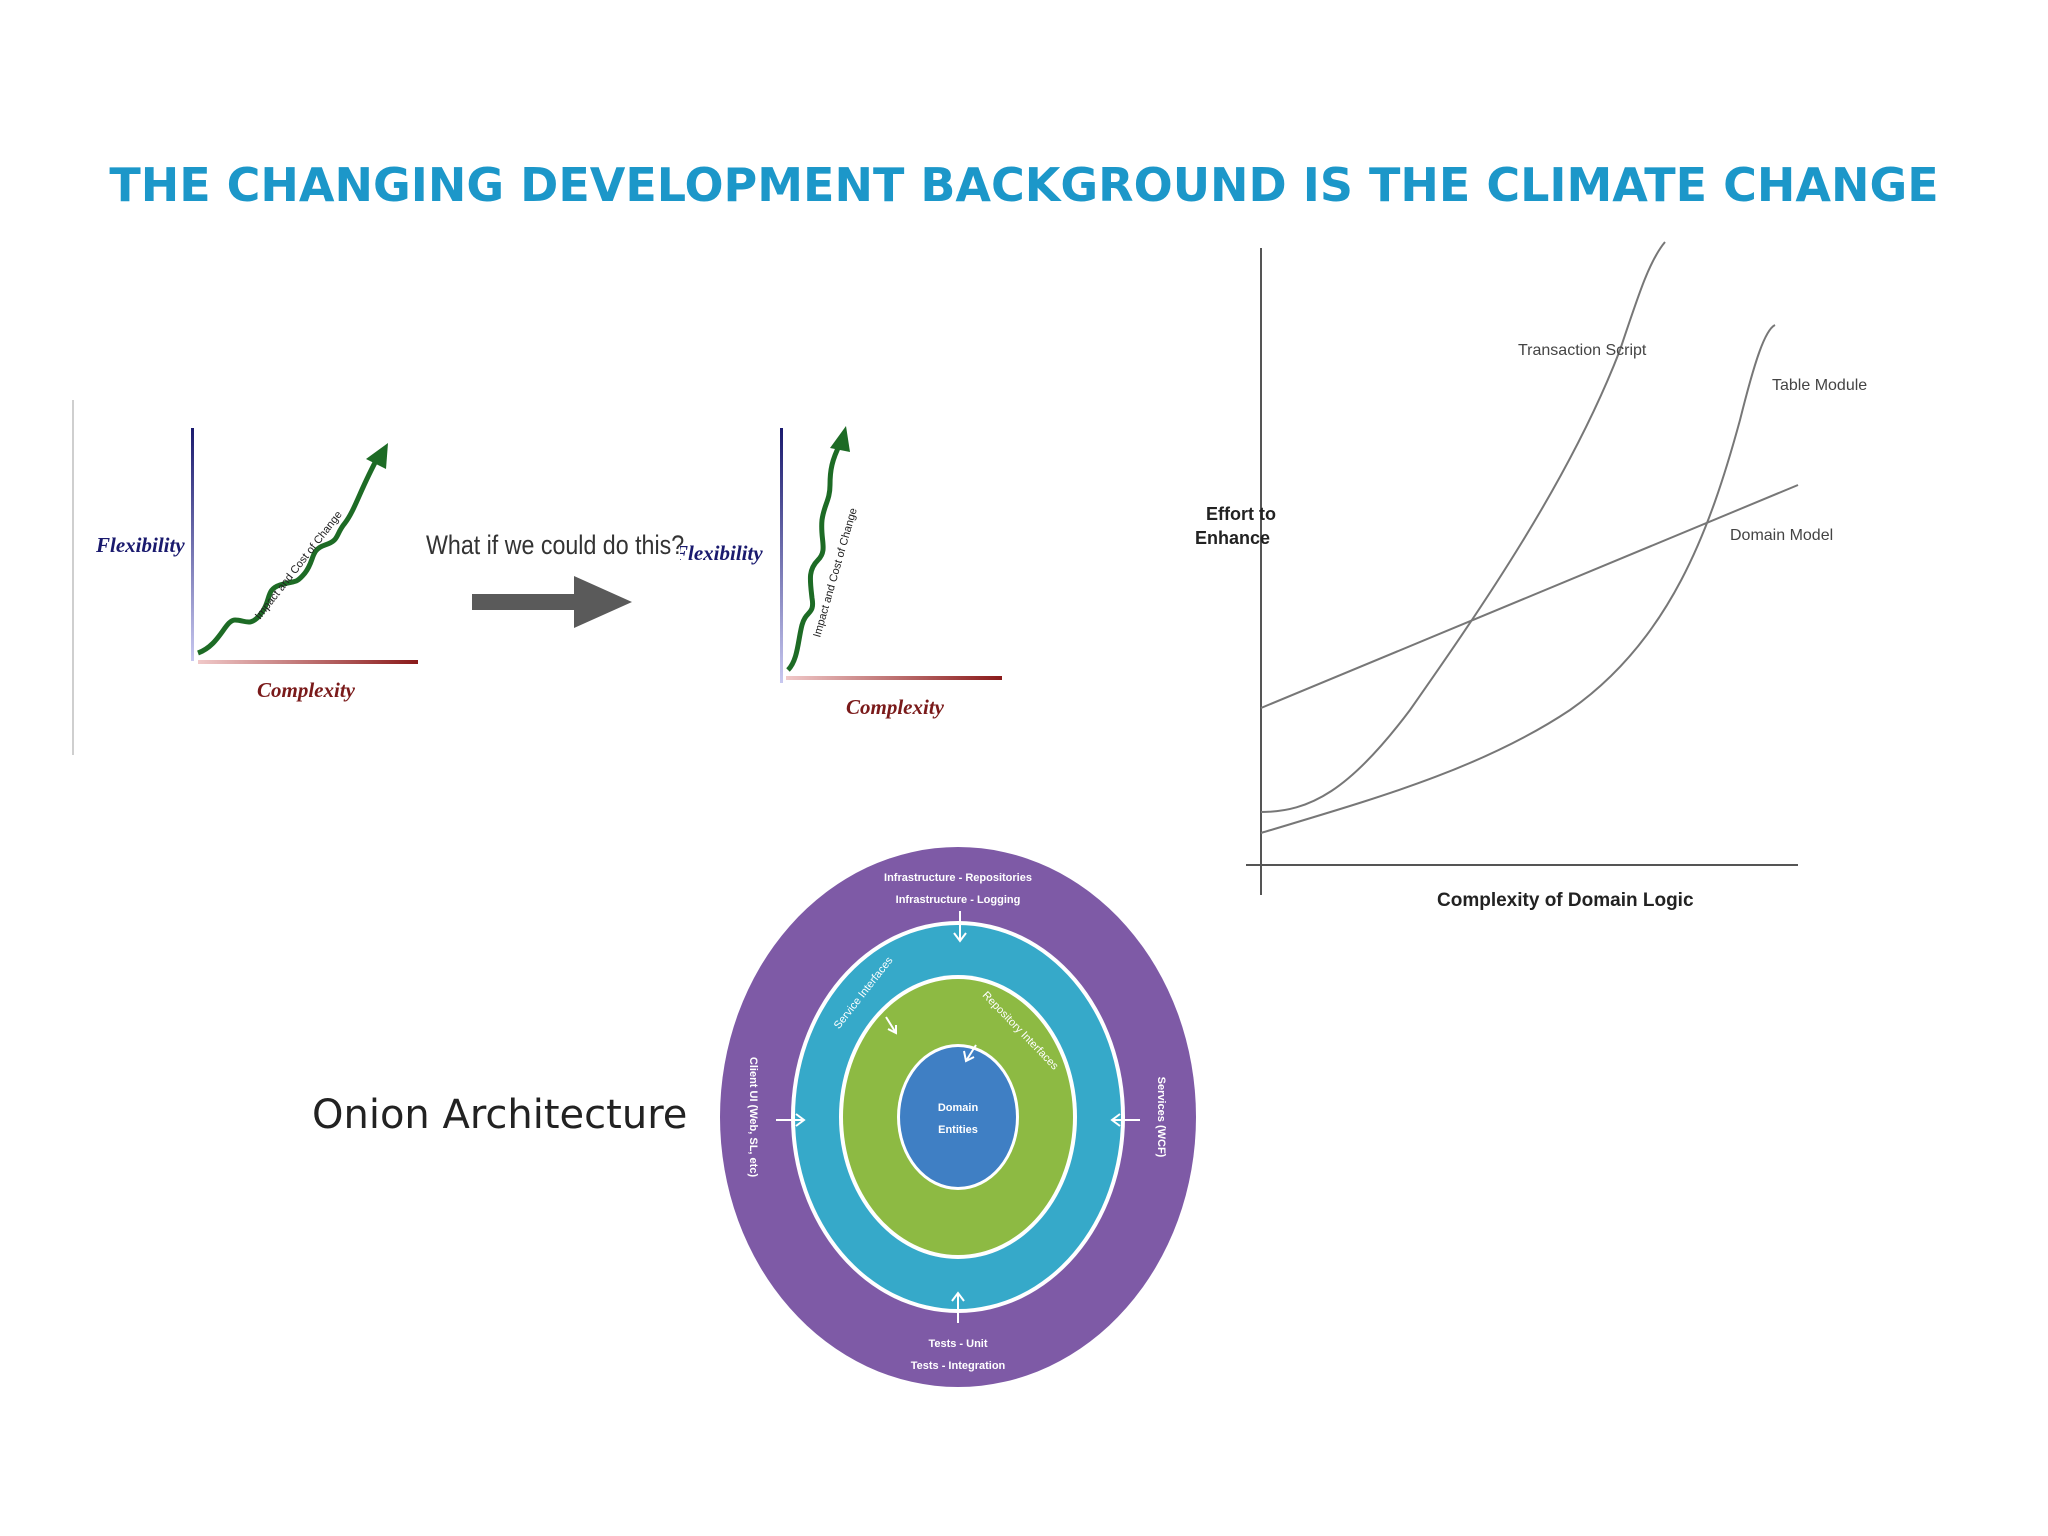 The height and width of the screenshot is (1536, 2048). I want to click on onion-outer-bottom-2: Tests - Integration, so click(958, 1366).